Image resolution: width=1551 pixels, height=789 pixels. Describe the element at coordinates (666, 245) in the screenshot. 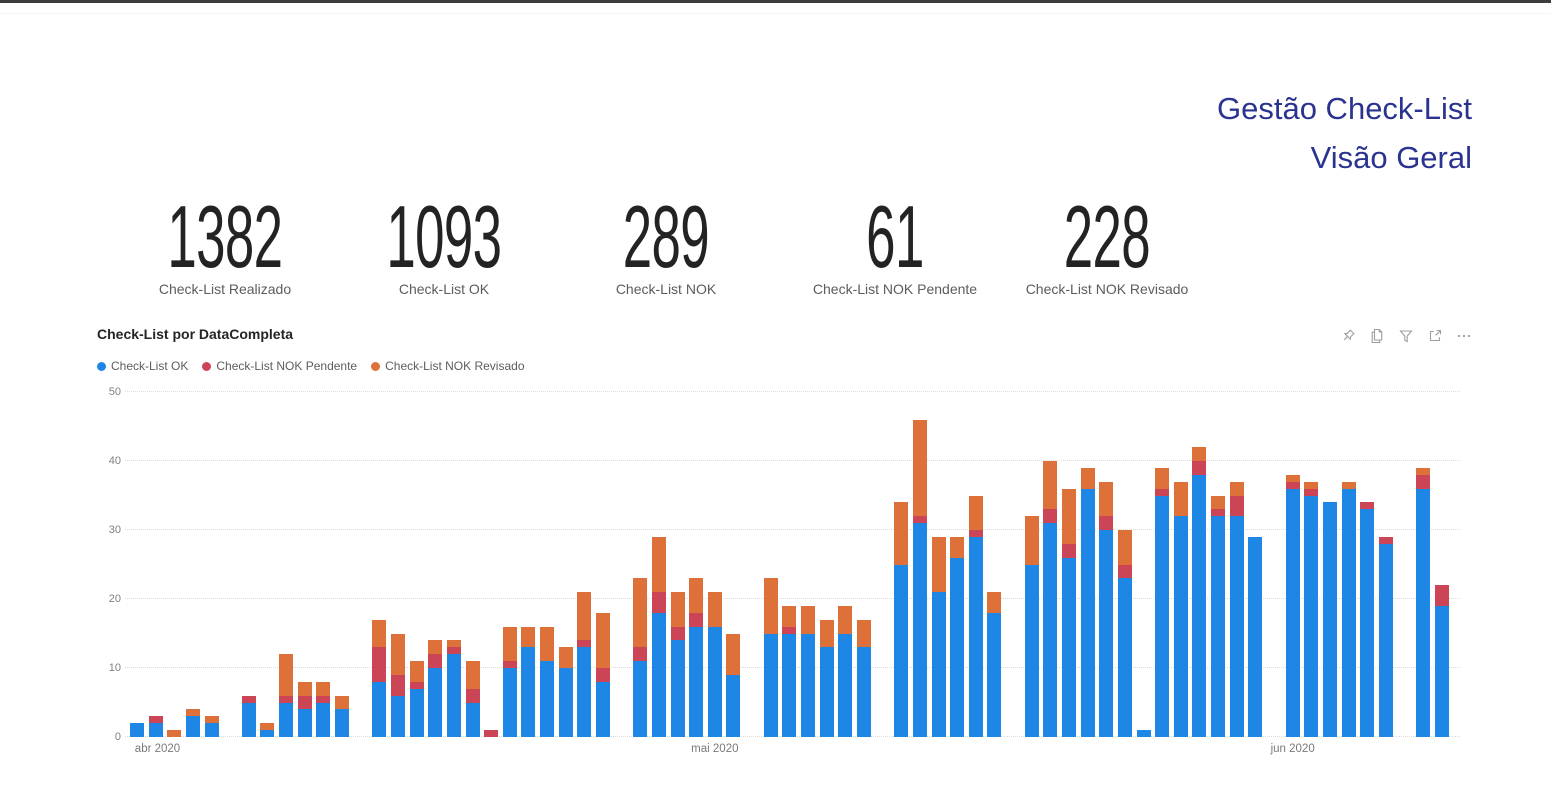

I see `kpi-card-checklist-nok: 289 Check-List NOK` at that location.